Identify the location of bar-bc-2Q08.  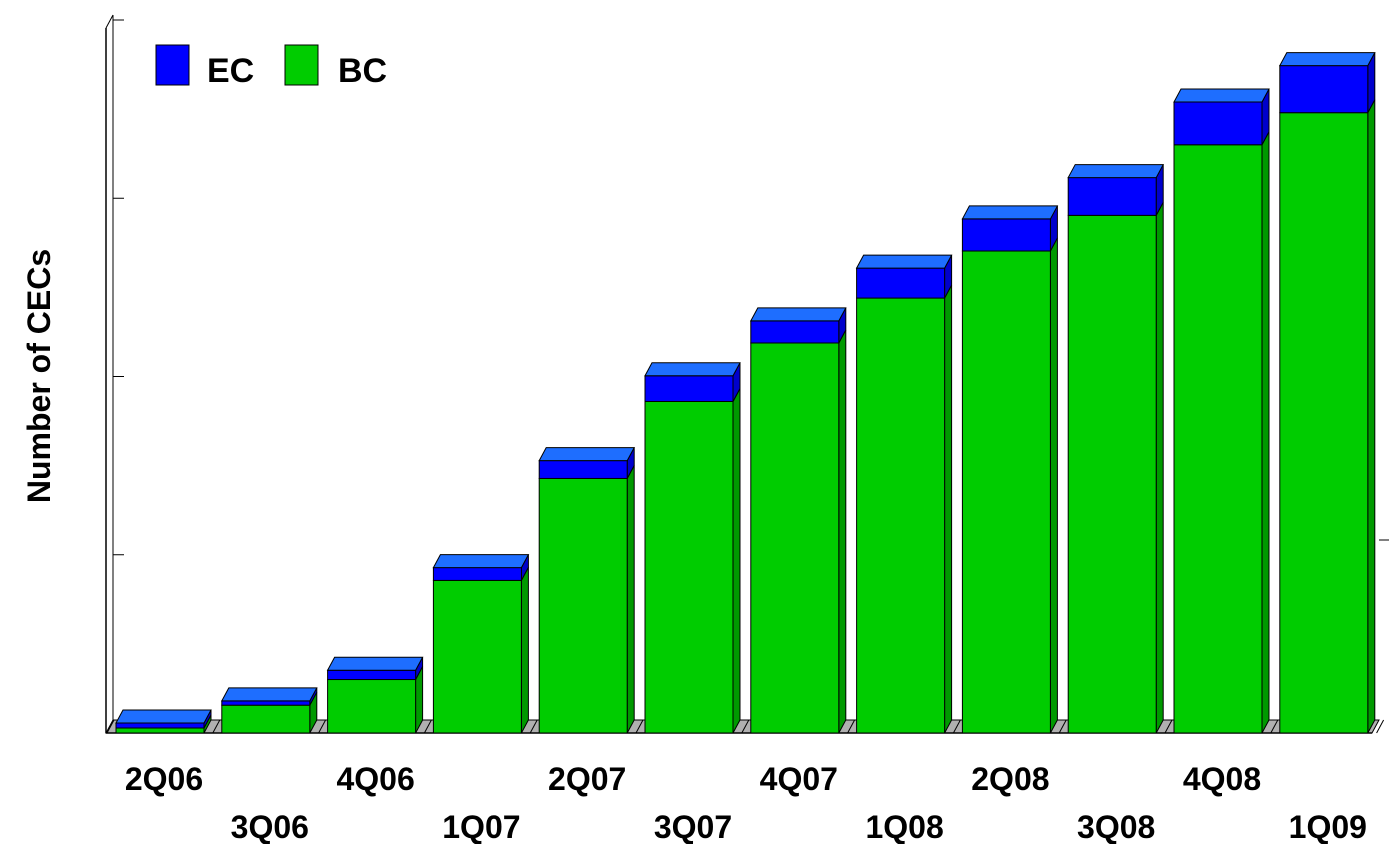
(1006, 492).